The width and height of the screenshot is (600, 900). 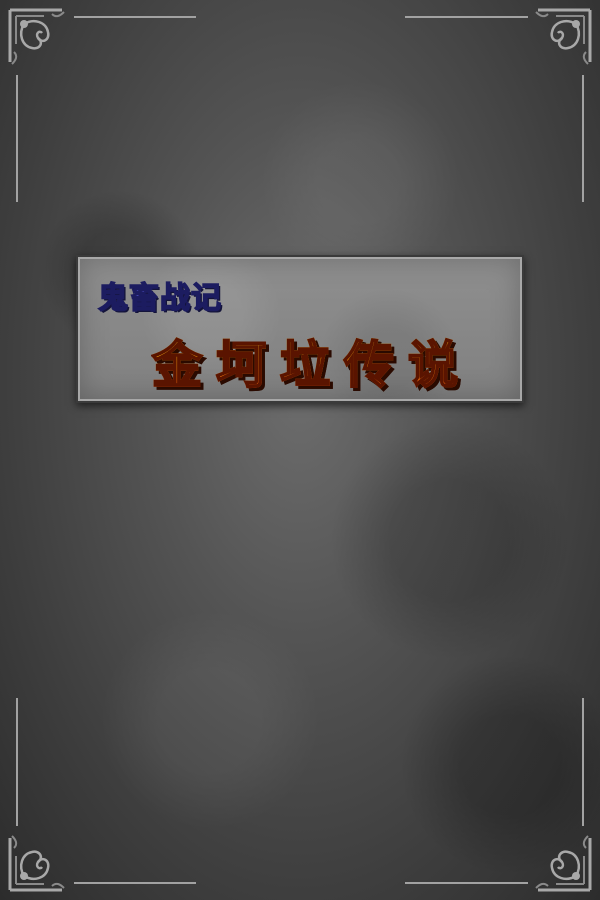 I want to click on title-panel: 鬼畜战记 金坷垃传说, so click(x=300, y=329).